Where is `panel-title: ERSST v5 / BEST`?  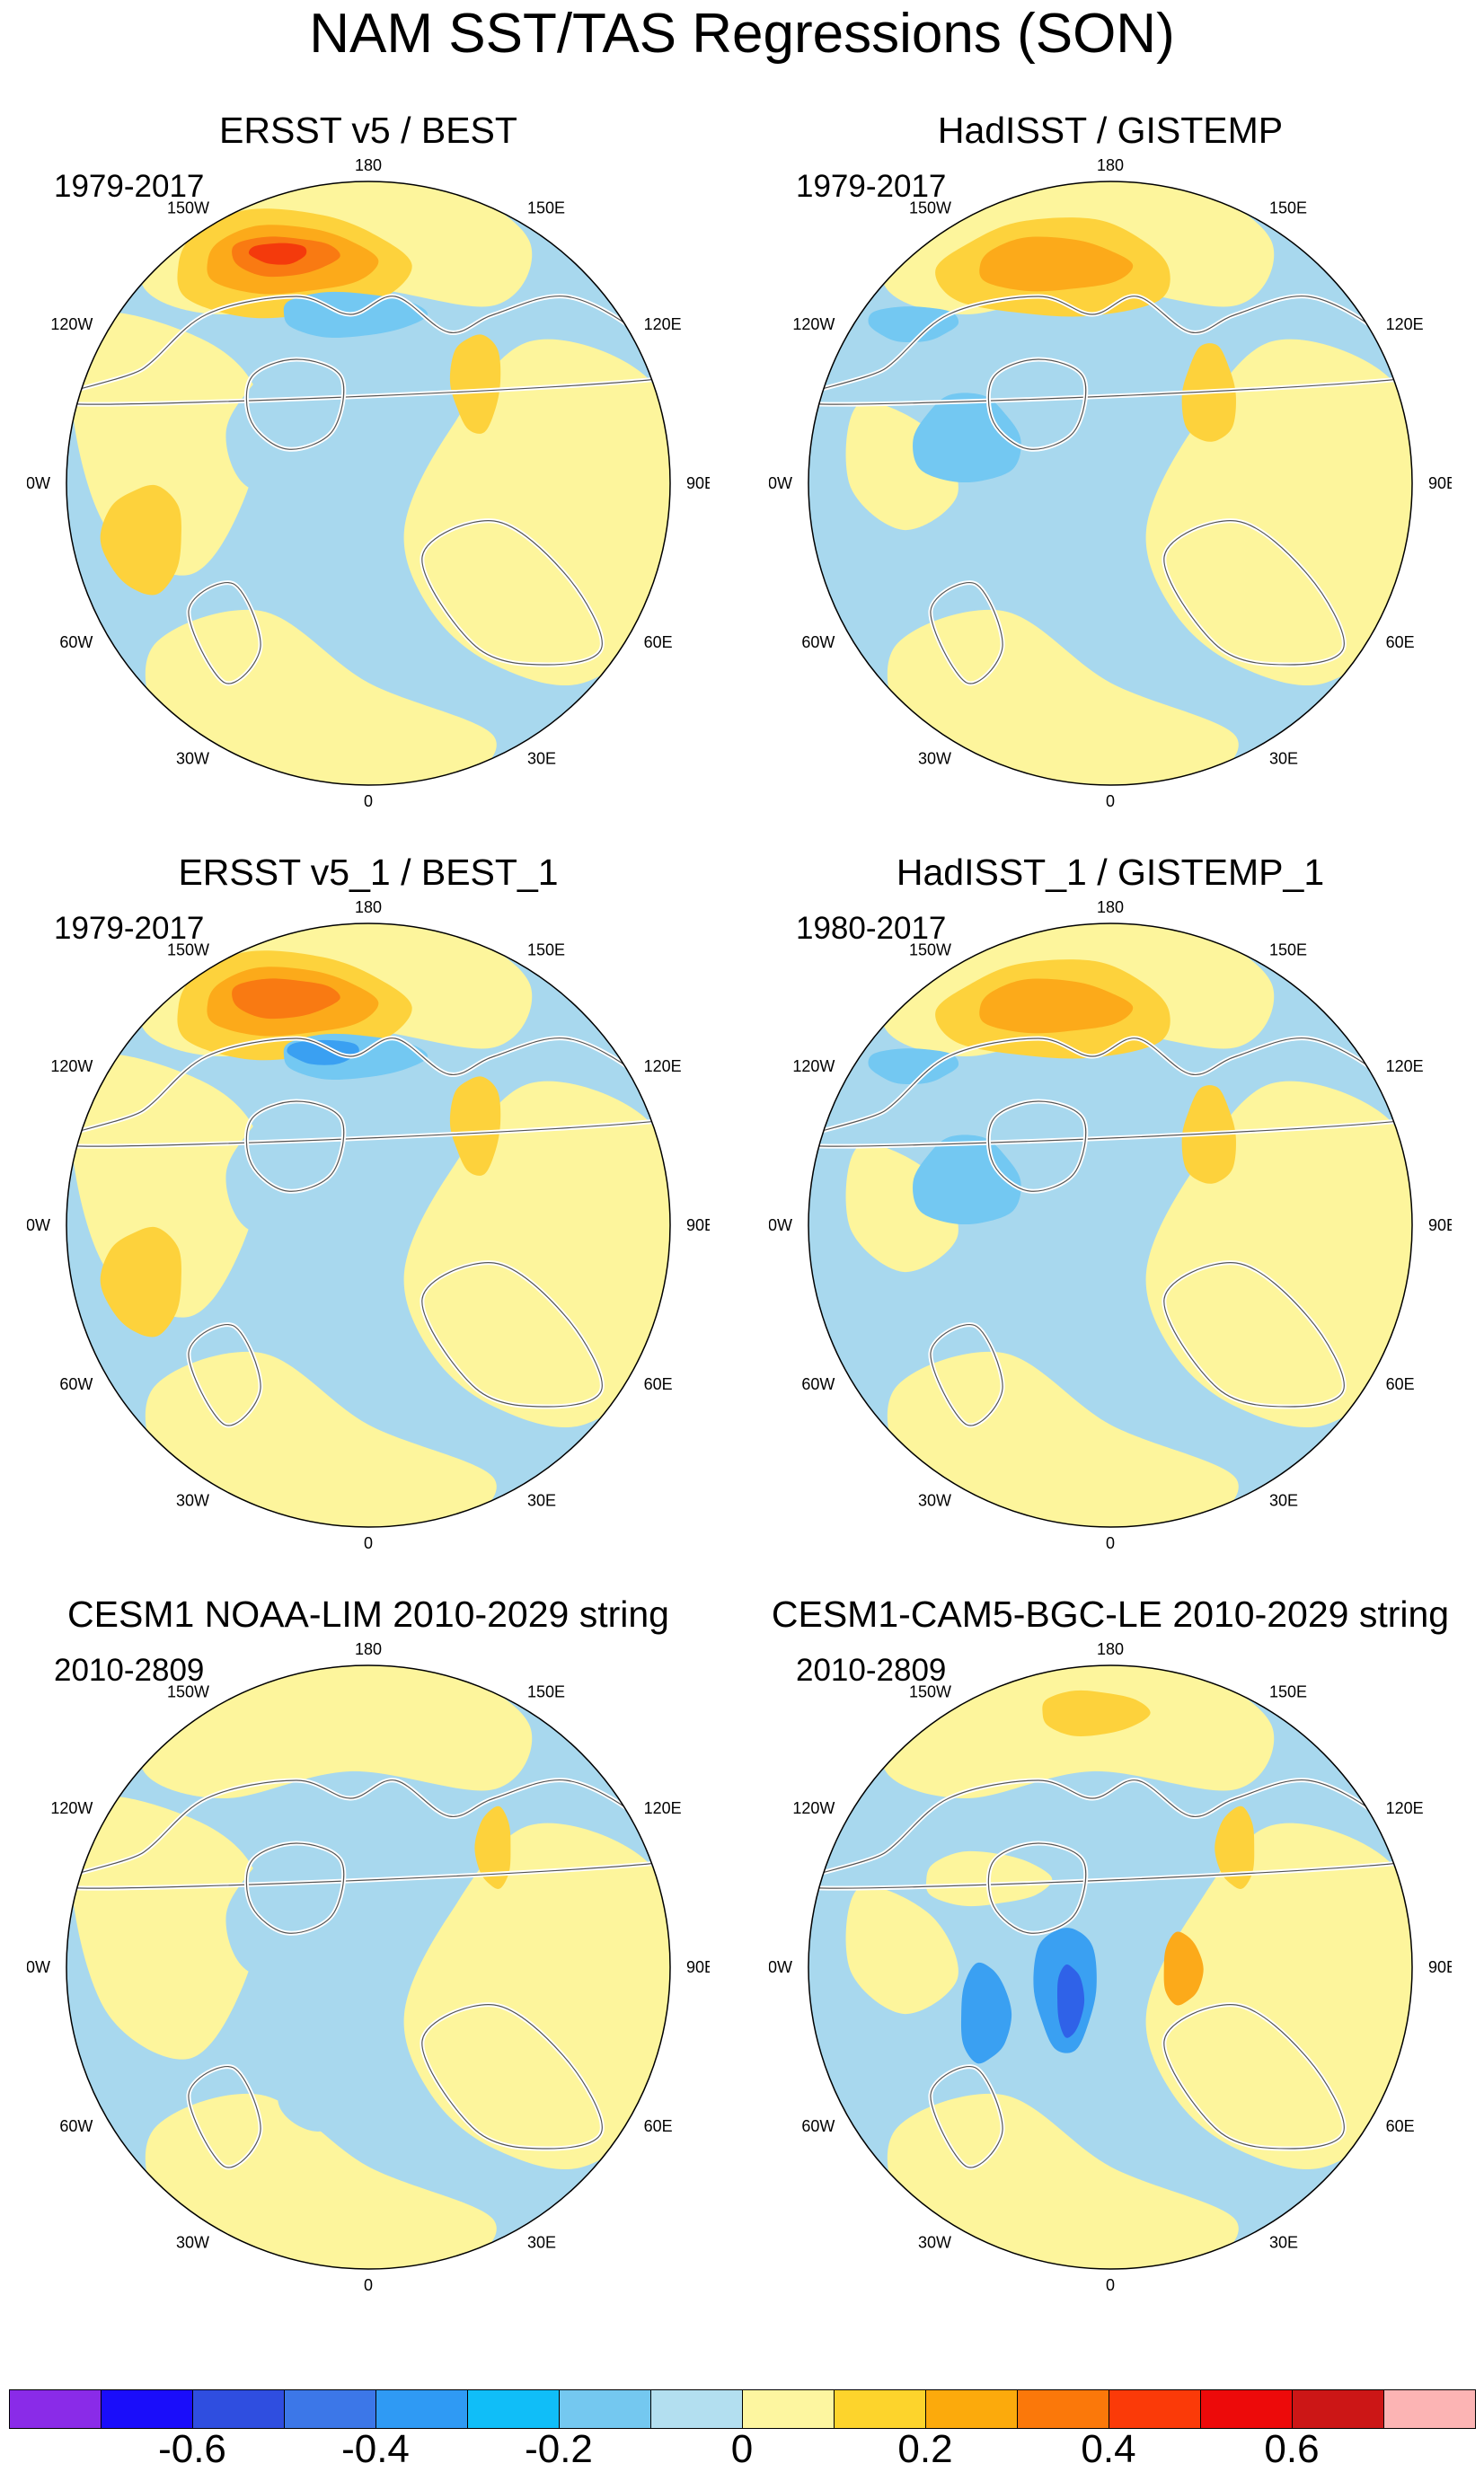
panel-title: ERSST v5 / BEST is located at coordinates (368, 131).